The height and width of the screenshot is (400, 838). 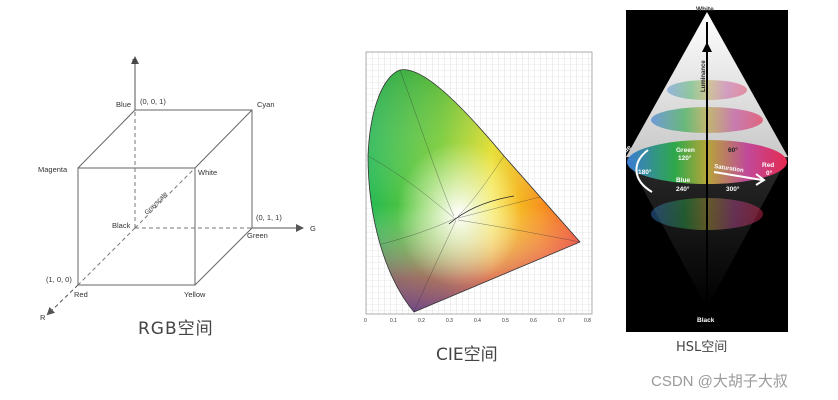 I want to click on green-coord-label: (0, 1, 1), so click(x=269, y=217).